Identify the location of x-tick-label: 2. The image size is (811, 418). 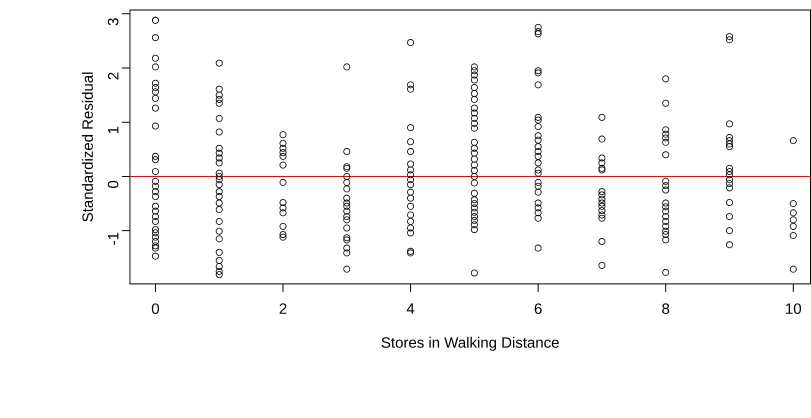
(283, 308).